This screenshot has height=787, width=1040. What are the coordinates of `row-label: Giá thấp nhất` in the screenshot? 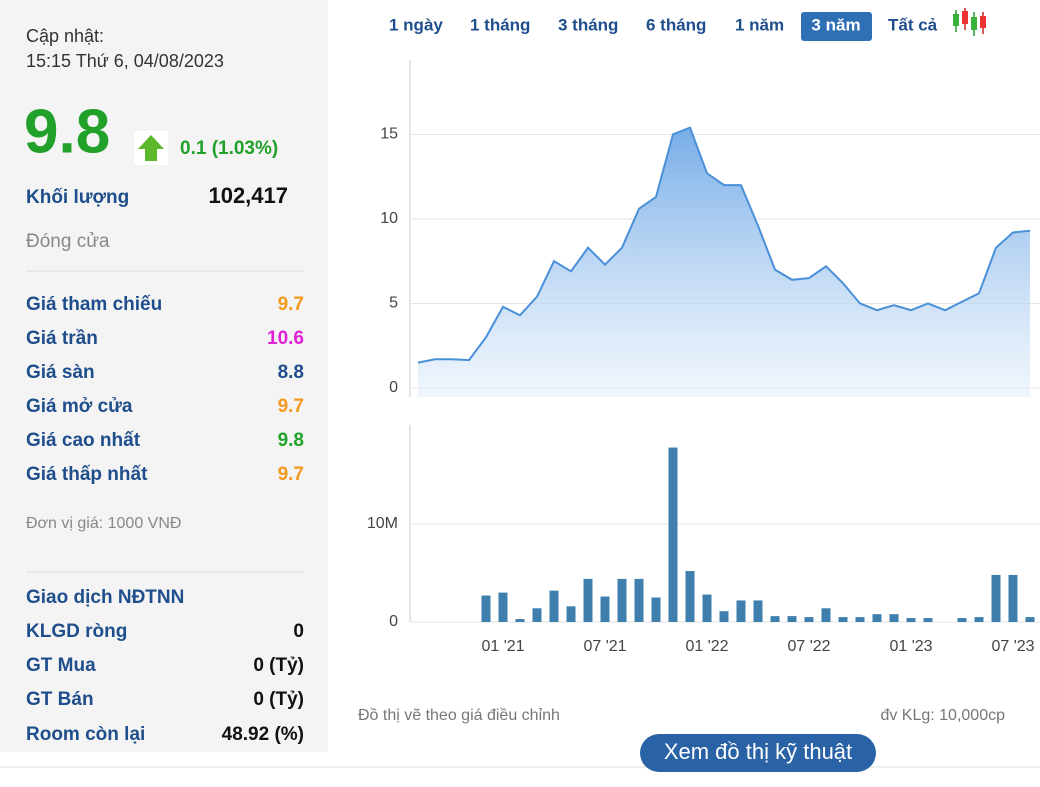 It's located at (87, 474).